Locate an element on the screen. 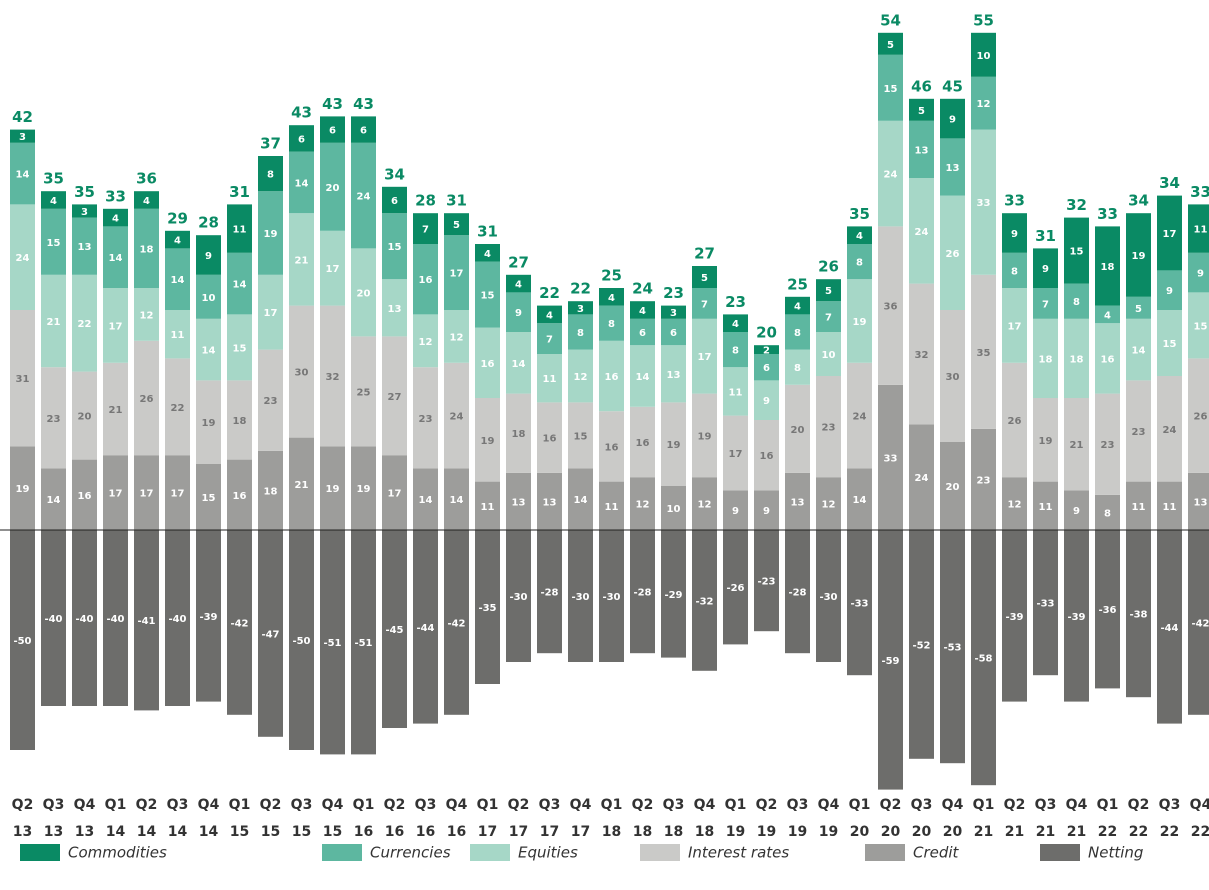  segment-label: 7 is located at coordinates (425, 230).